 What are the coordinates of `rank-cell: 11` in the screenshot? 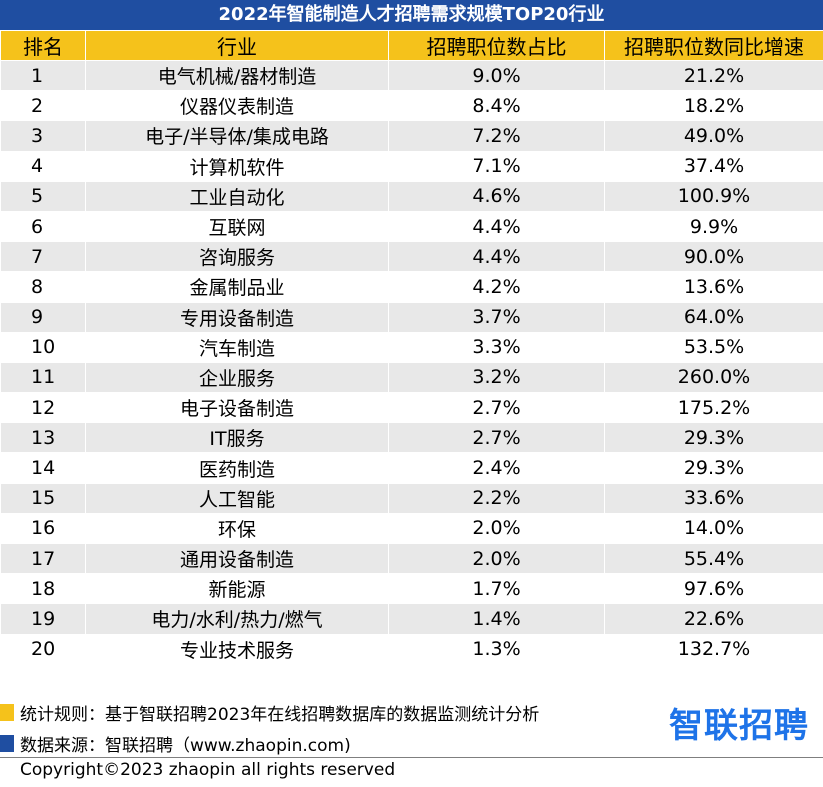 It's located at (43, 377).